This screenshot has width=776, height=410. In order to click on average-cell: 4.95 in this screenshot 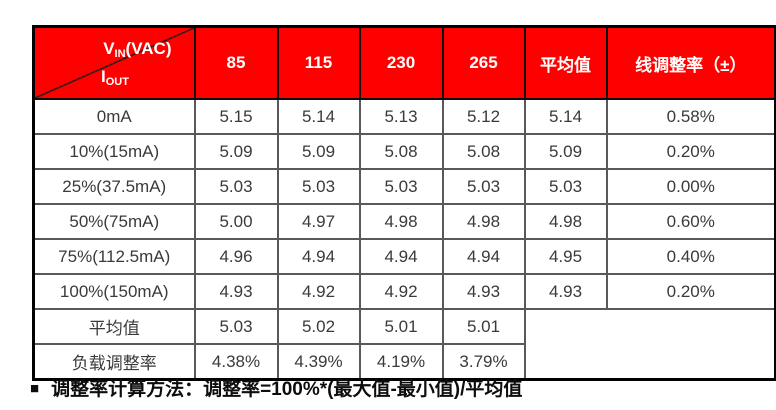, I will do `click(565, 256)`.